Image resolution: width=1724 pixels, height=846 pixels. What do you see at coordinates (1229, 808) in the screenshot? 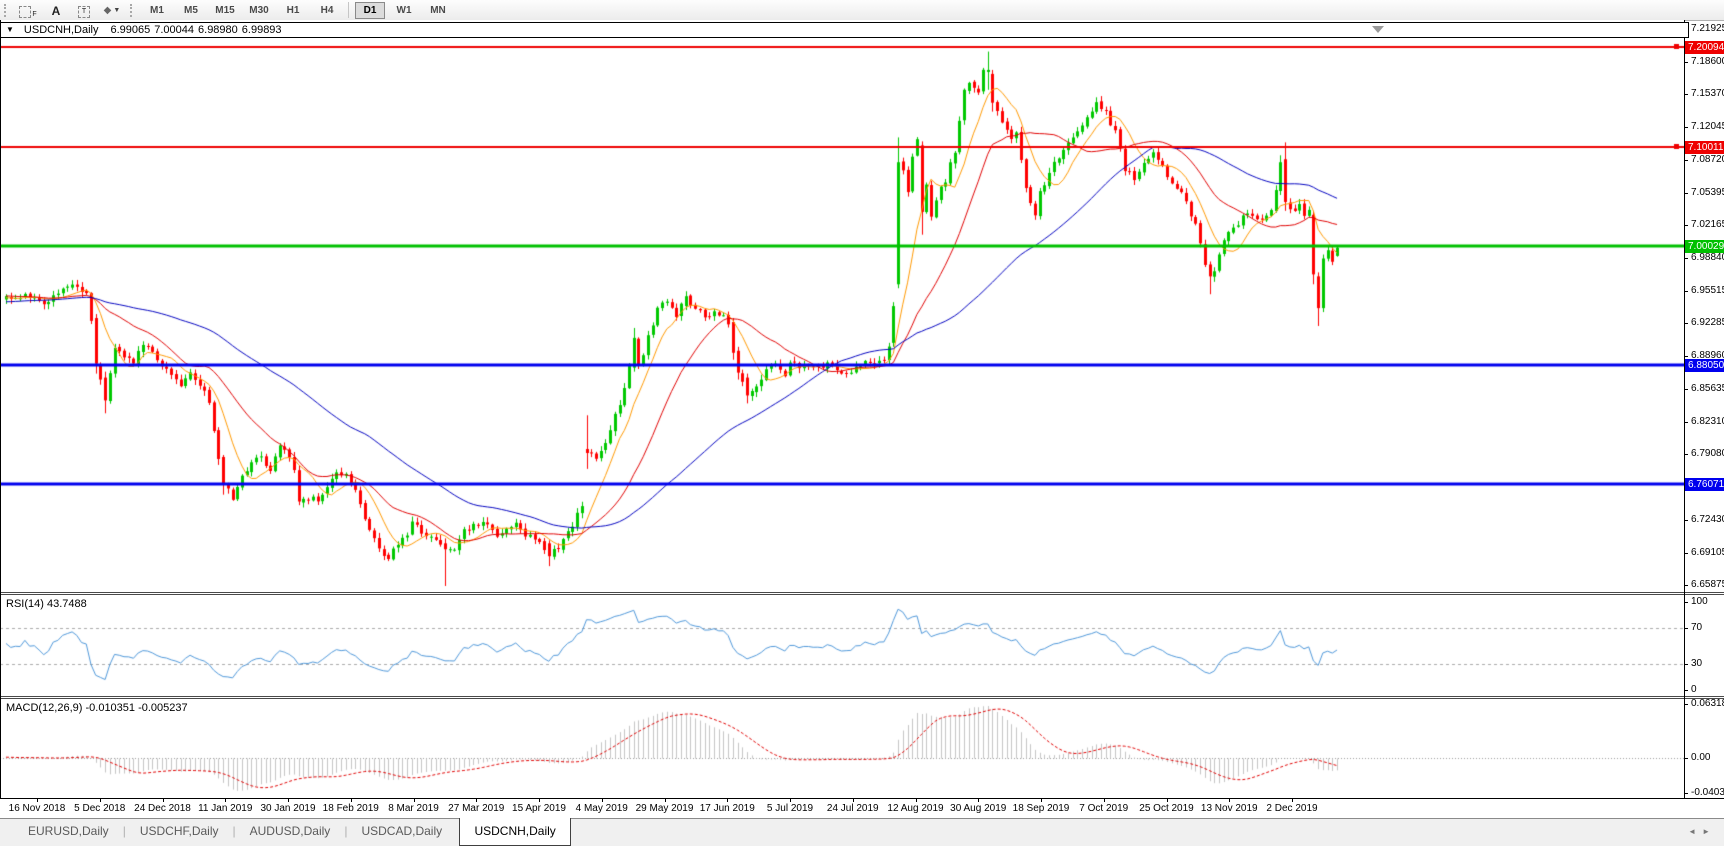
I see `date-label: 13 Nov 2019` at bounding box center [1229, 808].